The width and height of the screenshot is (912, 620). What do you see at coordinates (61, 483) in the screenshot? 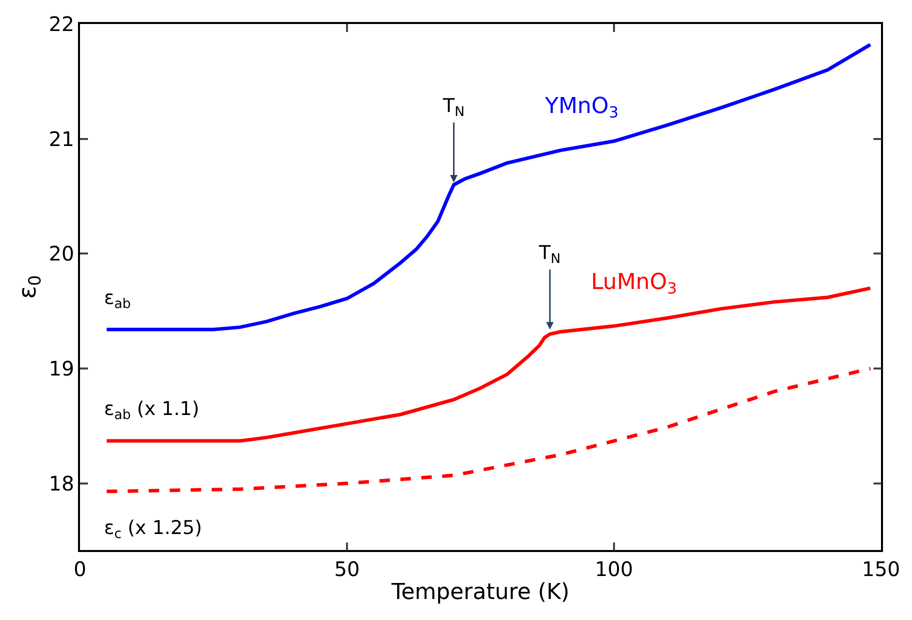
I see `y-tick-label: 18` at bounding box center [61, 483].